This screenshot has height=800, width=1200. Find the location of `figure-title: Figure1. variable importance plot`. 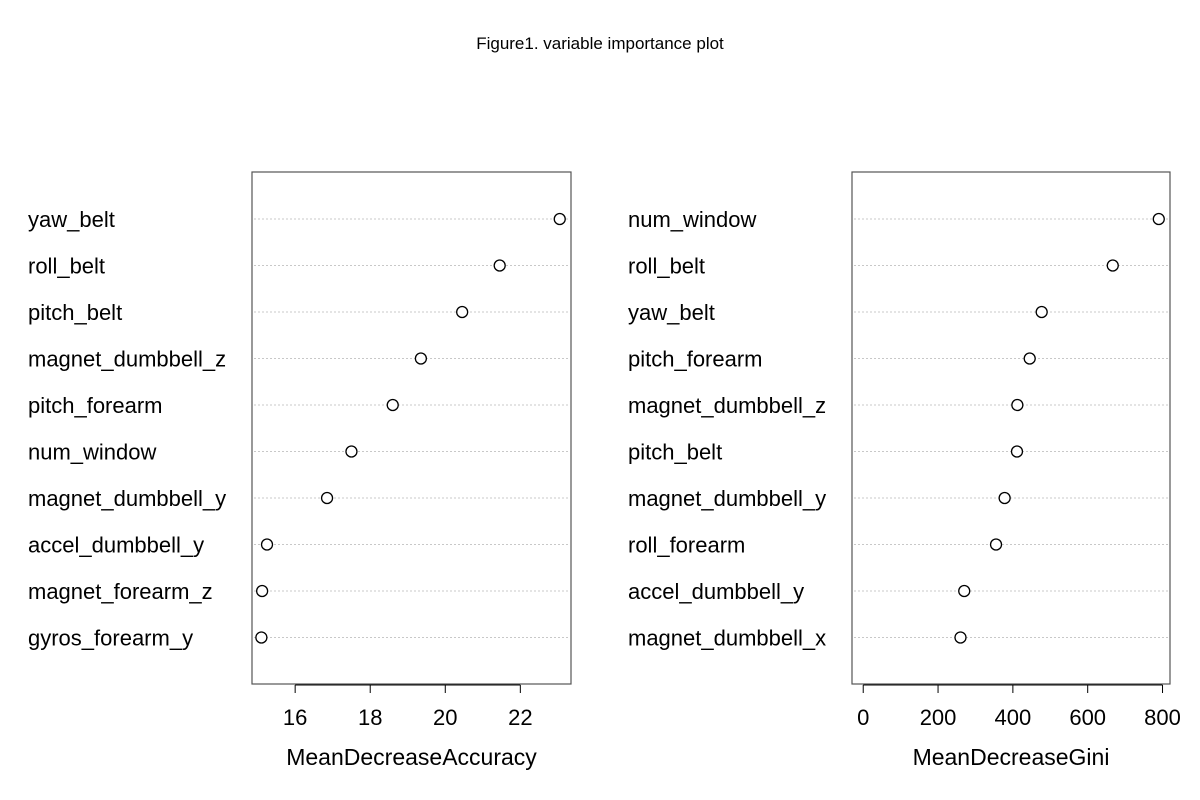

figure-title: Figure1. variable importance plot is located at coordinates (600, 43).